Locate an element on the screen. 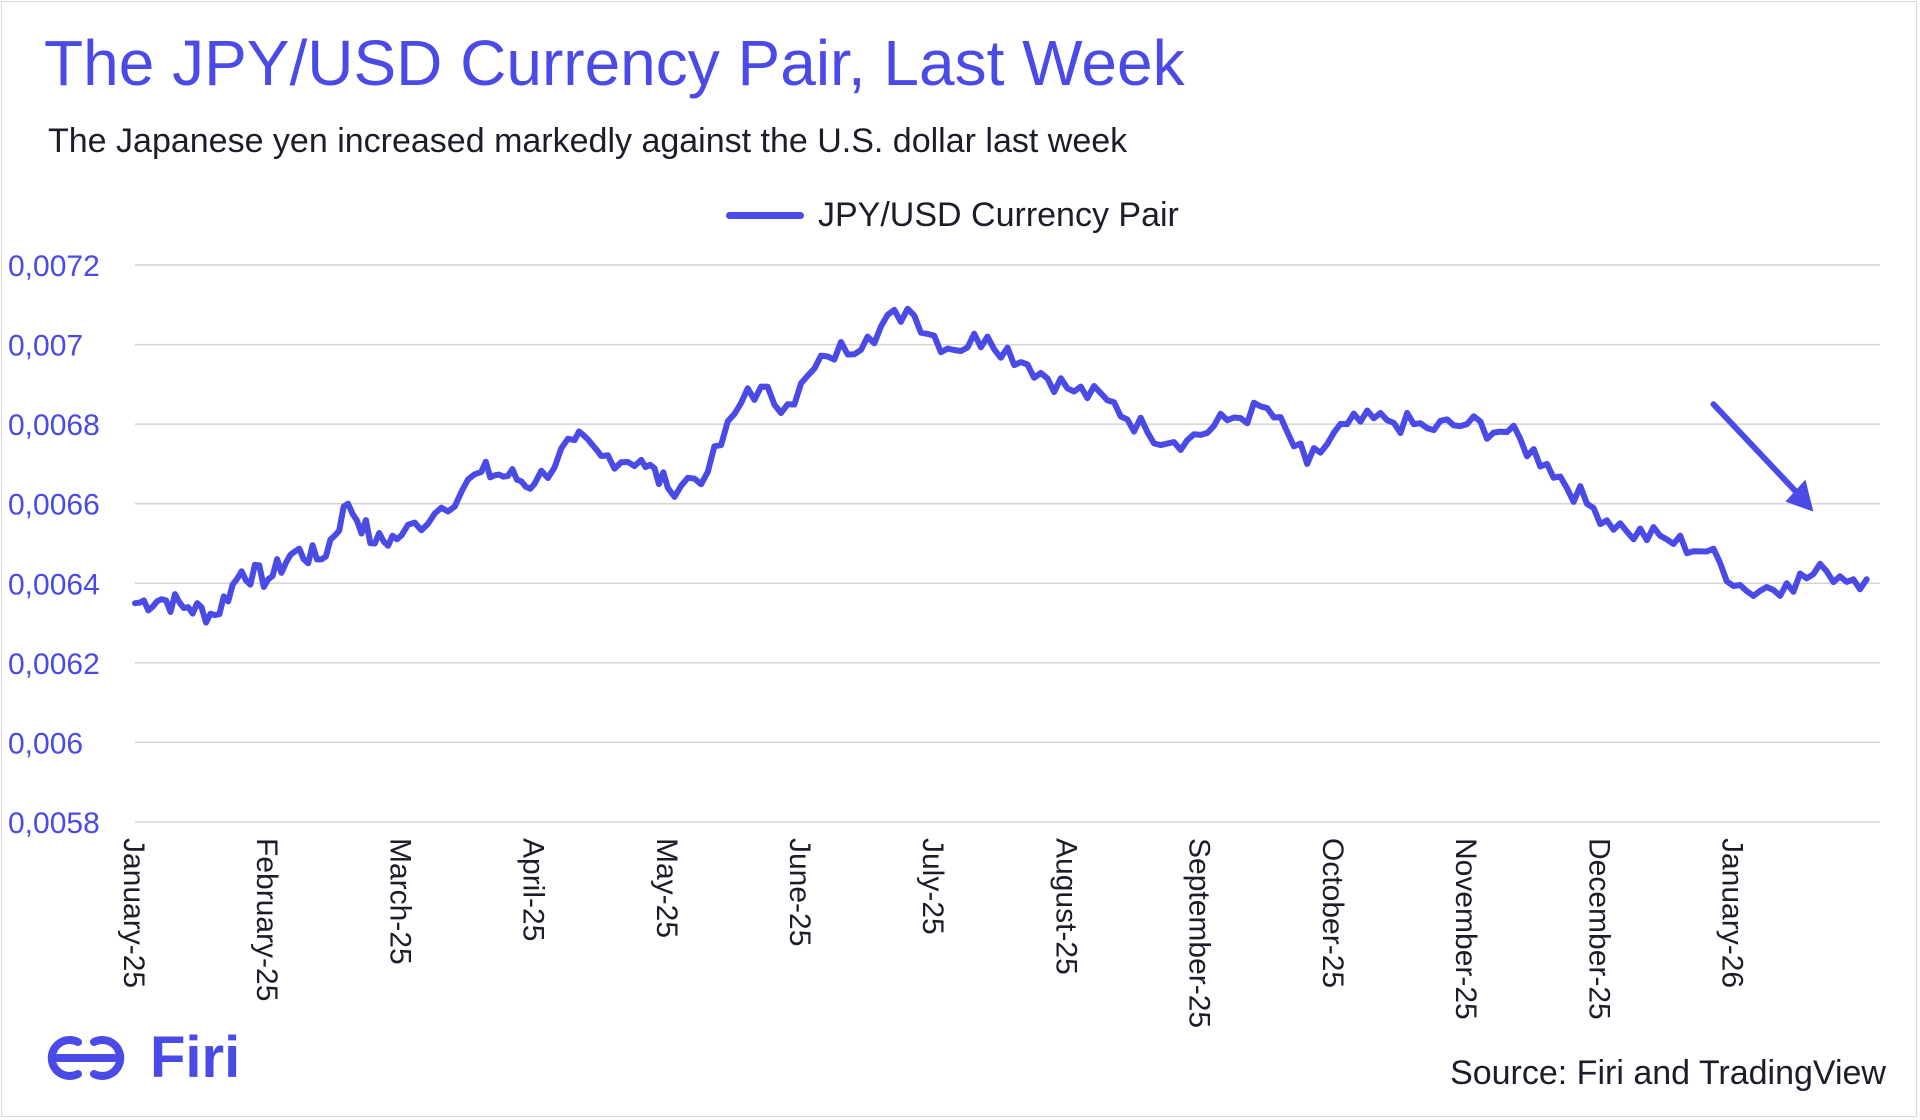 Image resolution: width=1920 pixels, height=1120 pixels. x-tick-label: January-26 is located at coordinates (1731, 913).